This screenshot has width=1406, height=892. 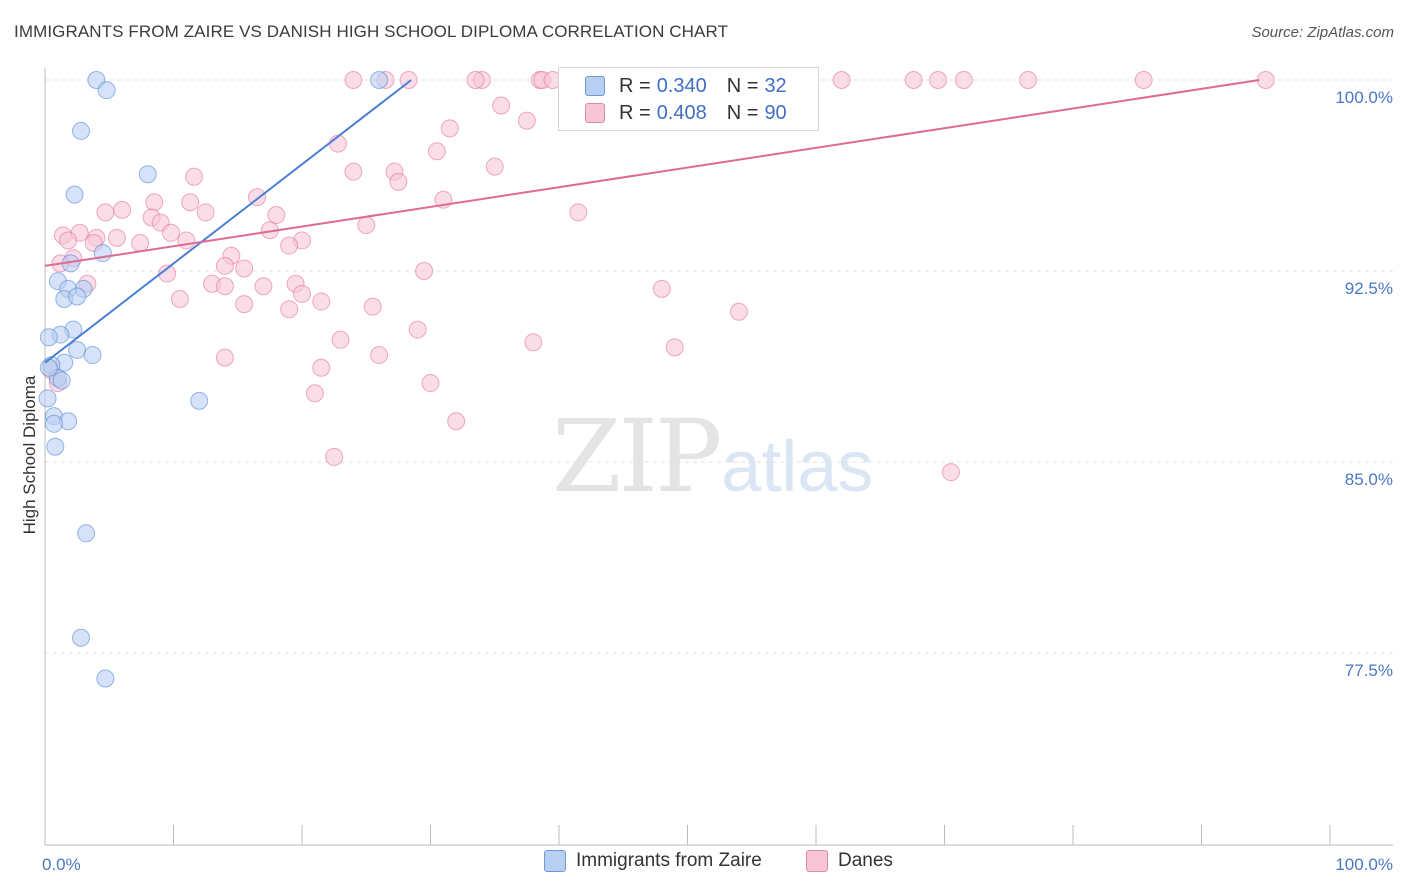 I want to click on zaire-n-value: 32, so click(x=775, y=85).